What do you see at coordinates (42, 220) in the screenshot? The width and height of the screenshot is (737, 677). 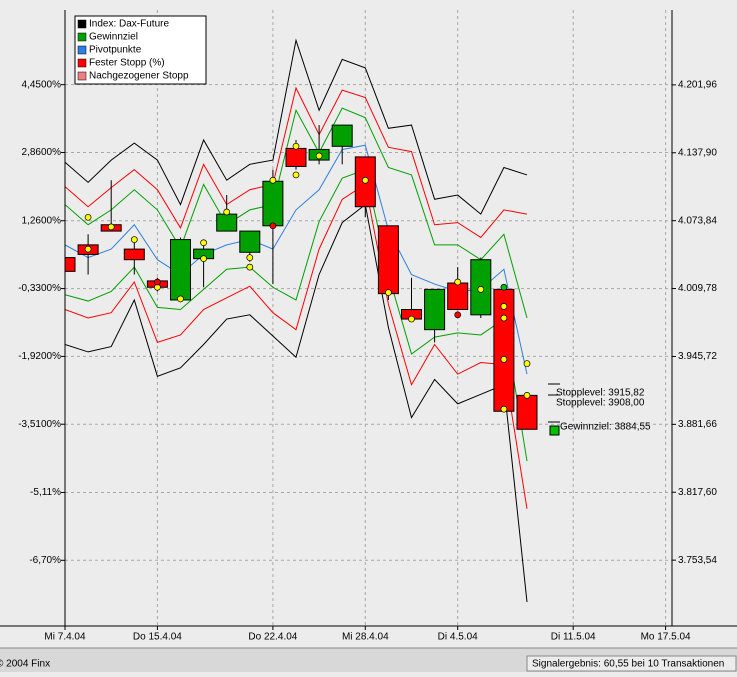 I see `y-tick-label: 1,2600%` at bounding box center [42, 220].